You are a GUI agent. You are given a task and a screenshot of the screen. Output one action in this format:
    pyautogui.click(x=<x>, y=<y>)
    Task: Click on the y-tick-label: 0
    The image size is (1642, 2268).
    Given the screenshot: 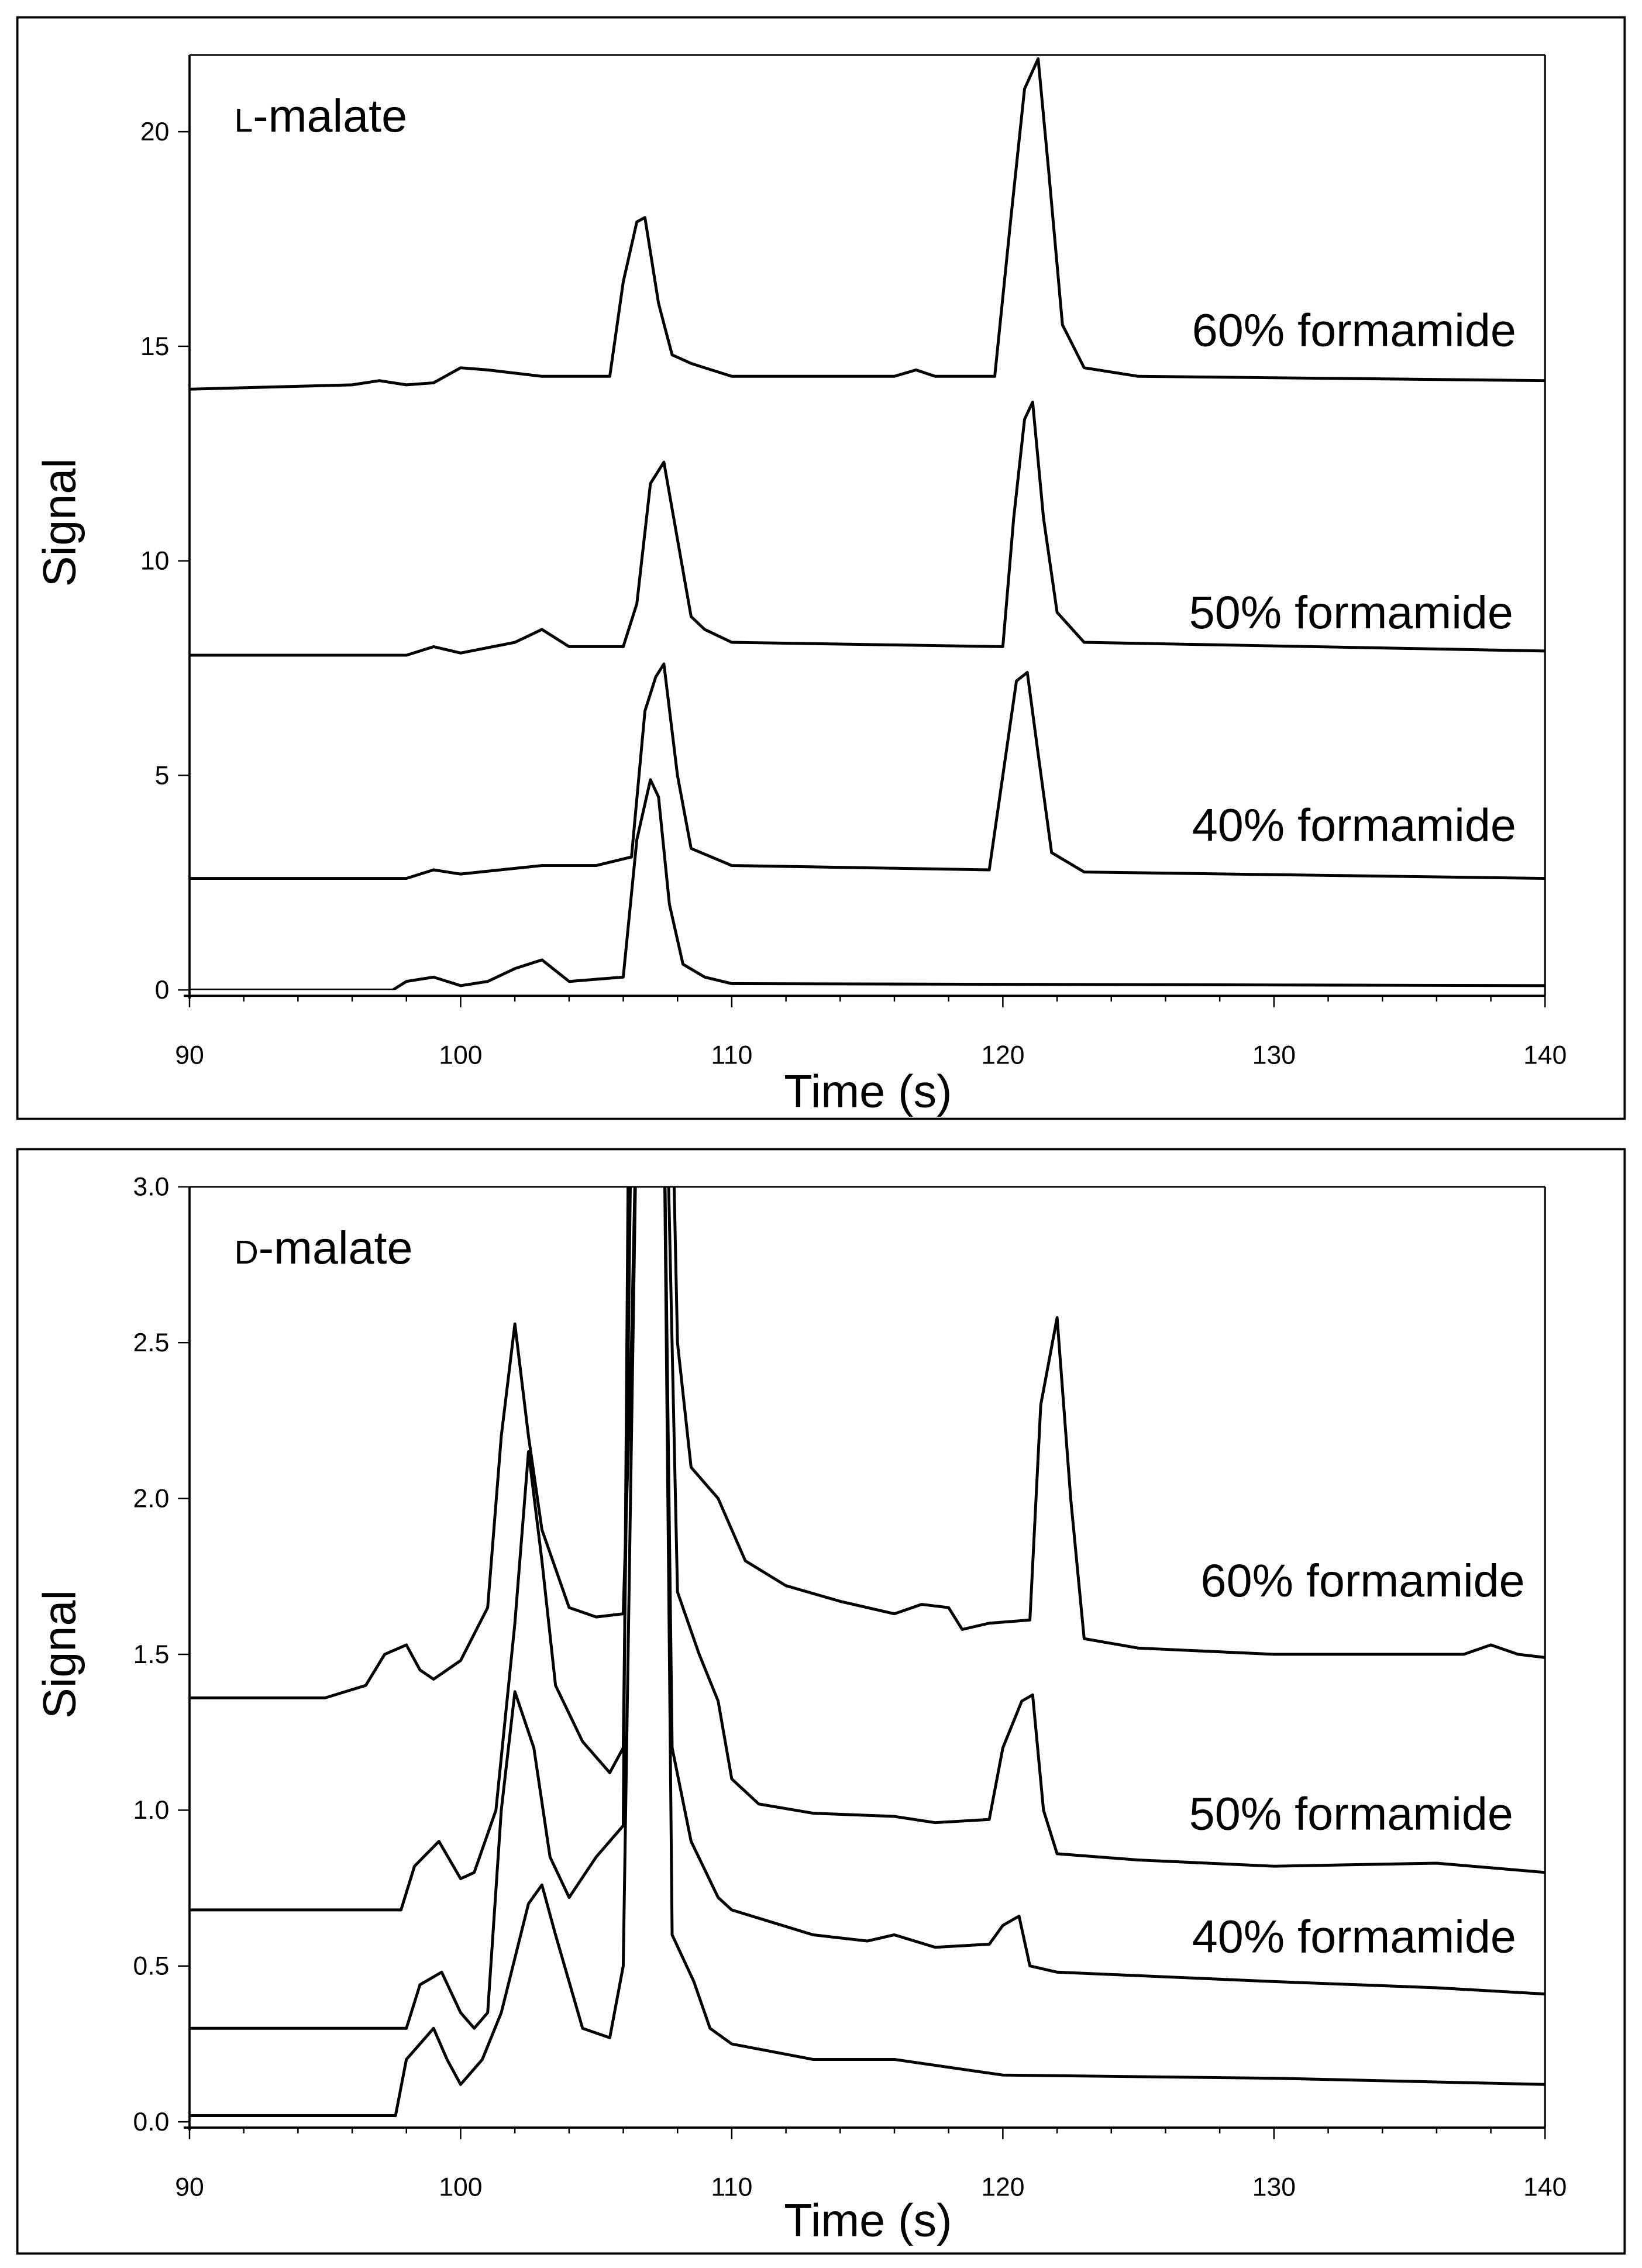 What is the action you would take?
    pyautogui.click(x=162, y=990)
    